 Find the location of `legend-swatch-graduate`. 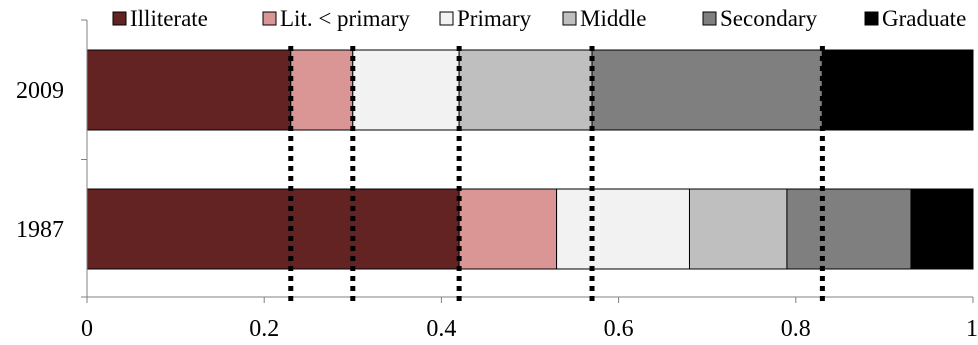

legend-swatch-graduate is located at coordinates (871, 18).